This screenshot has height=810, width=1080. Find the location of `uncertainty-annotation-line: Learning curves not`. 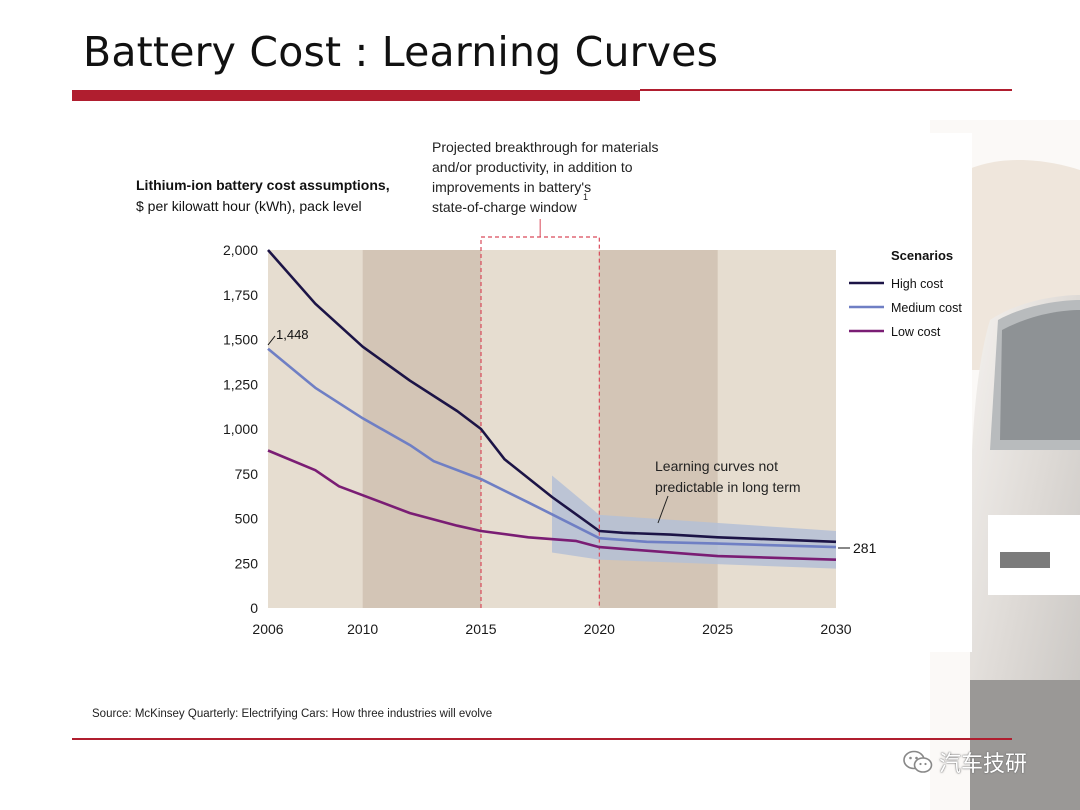

uncertainty-annotation-line: Learning curves not is located at coordinates (716, 466).